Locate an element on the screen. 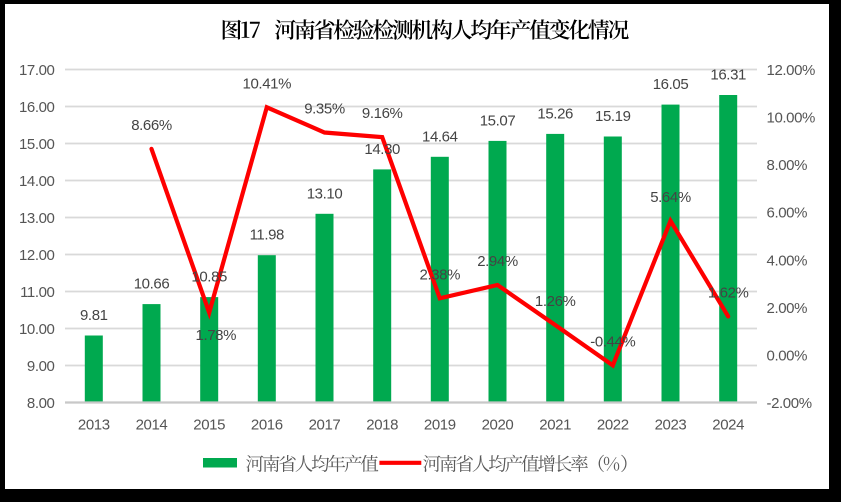 This screenshot has height=502, width=841. svg-text: 8.00% is located at coordinates (787, 165).